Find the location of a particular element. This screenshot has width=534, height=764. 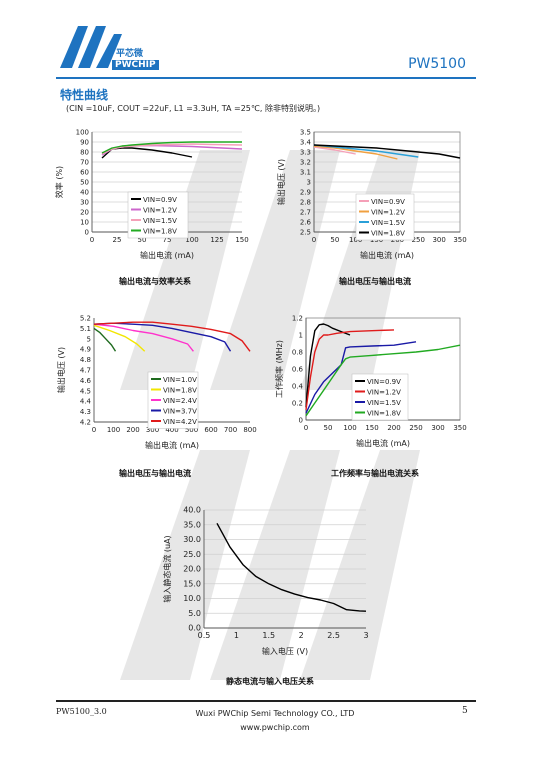

legend-entry: VIN=4.2V is located at coordinates (180, 422).